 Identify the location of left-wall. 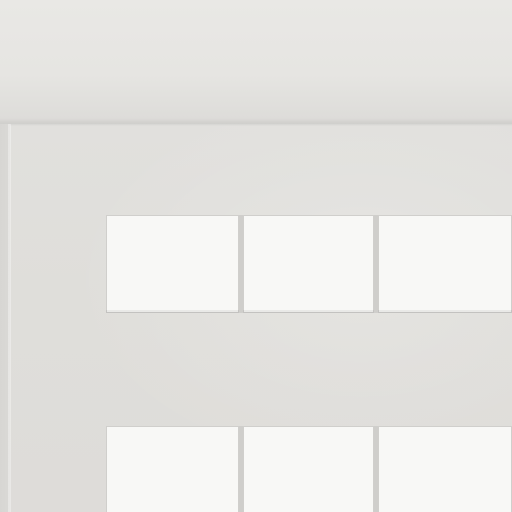
(5, 318).